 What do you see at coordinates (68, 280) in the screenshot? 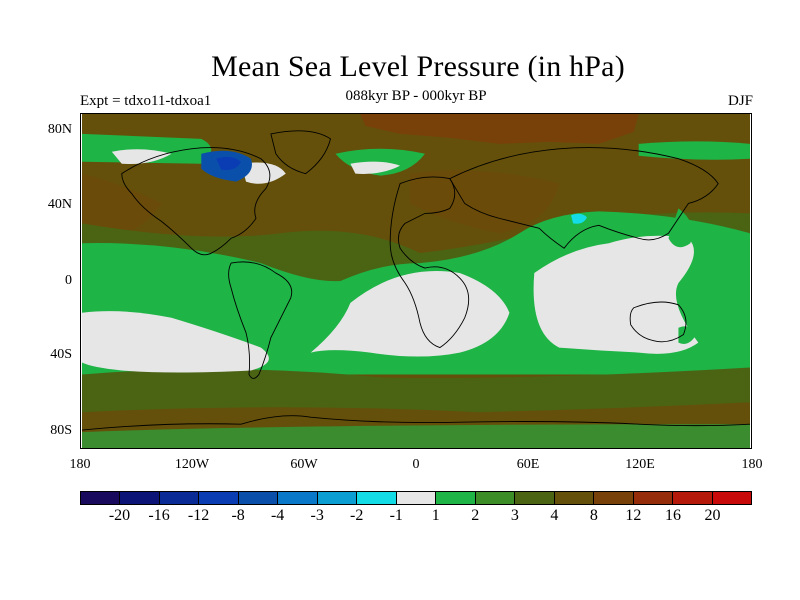
I see `lat-label-0: 0` at bounding box center [68, 280].